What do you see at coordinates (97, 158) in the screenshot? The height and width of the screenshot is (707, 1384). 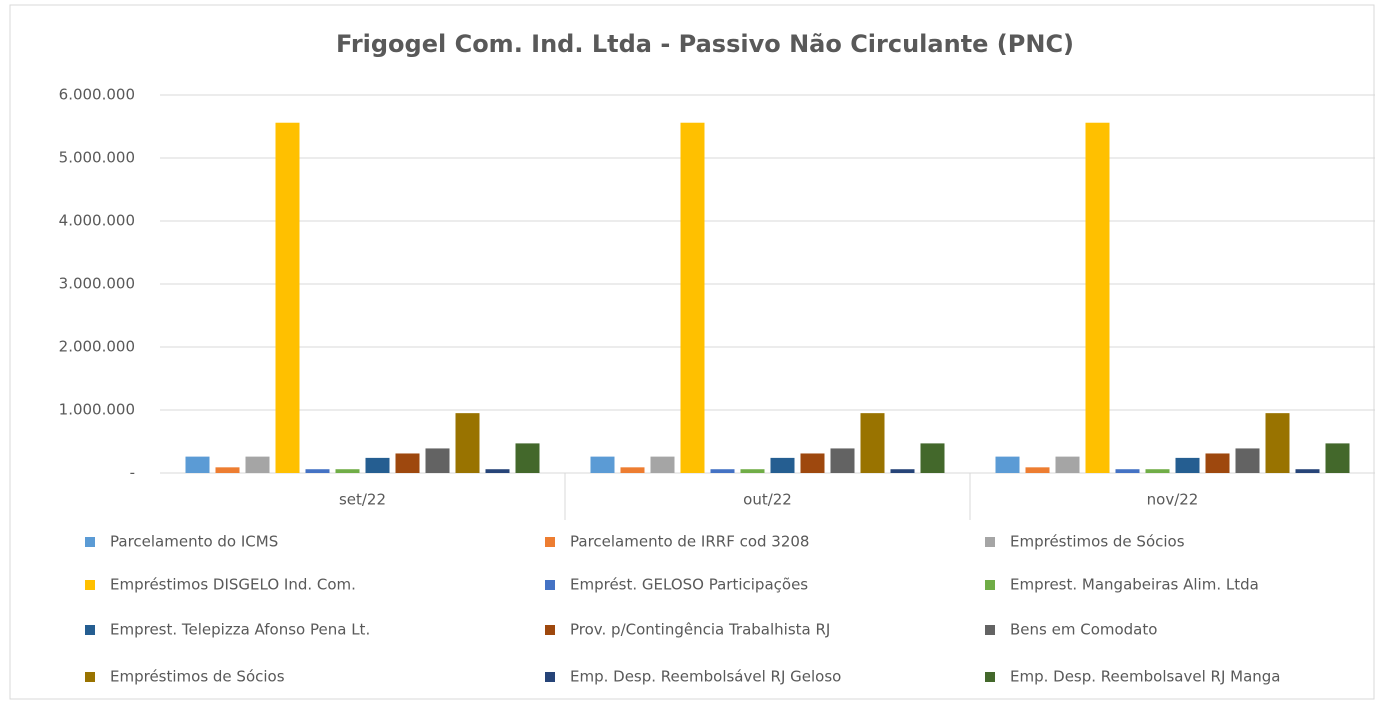 I see `y-tick-label: 5.000.000` at bounding box center [97, 158].